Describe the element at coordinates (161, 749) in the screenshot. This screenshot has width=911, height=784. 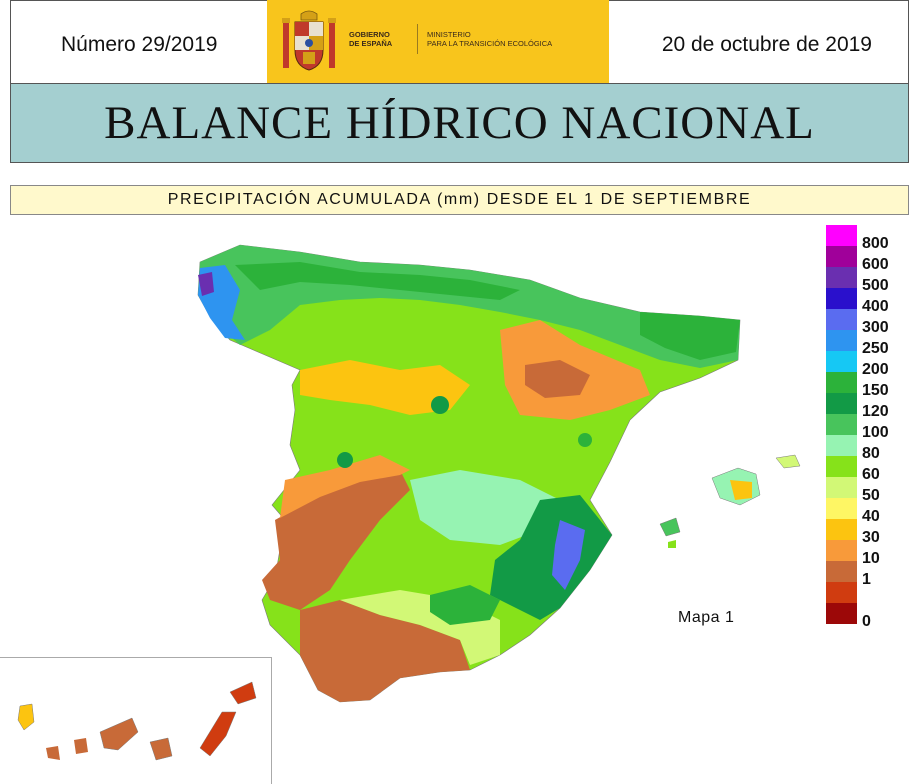
I see `gran-canaria` at that location.